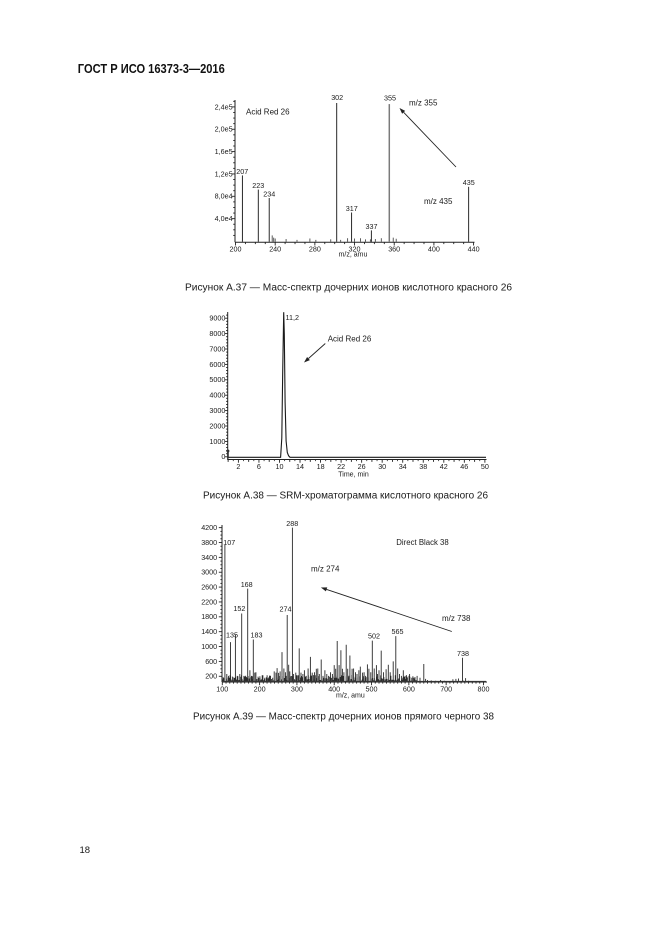 Image resolution: width=661 pixels, height=935 pixels. I want to click on svg-text: 30, so click(382, 466).